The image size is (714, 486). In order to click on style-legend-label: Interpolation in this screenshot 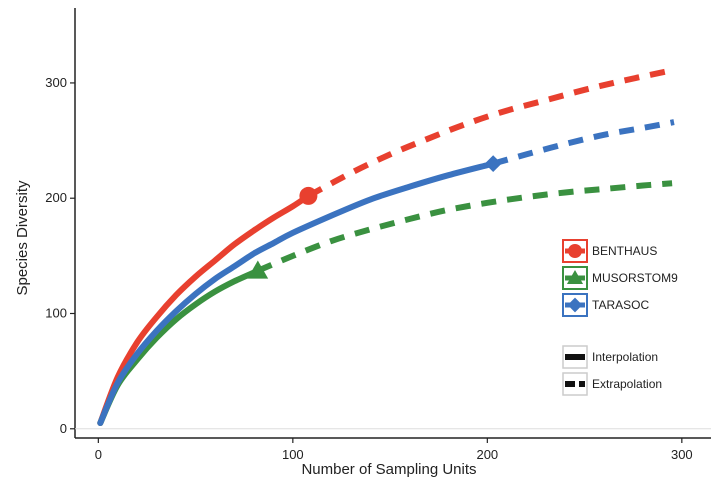, I will do `click(625, 357)`.